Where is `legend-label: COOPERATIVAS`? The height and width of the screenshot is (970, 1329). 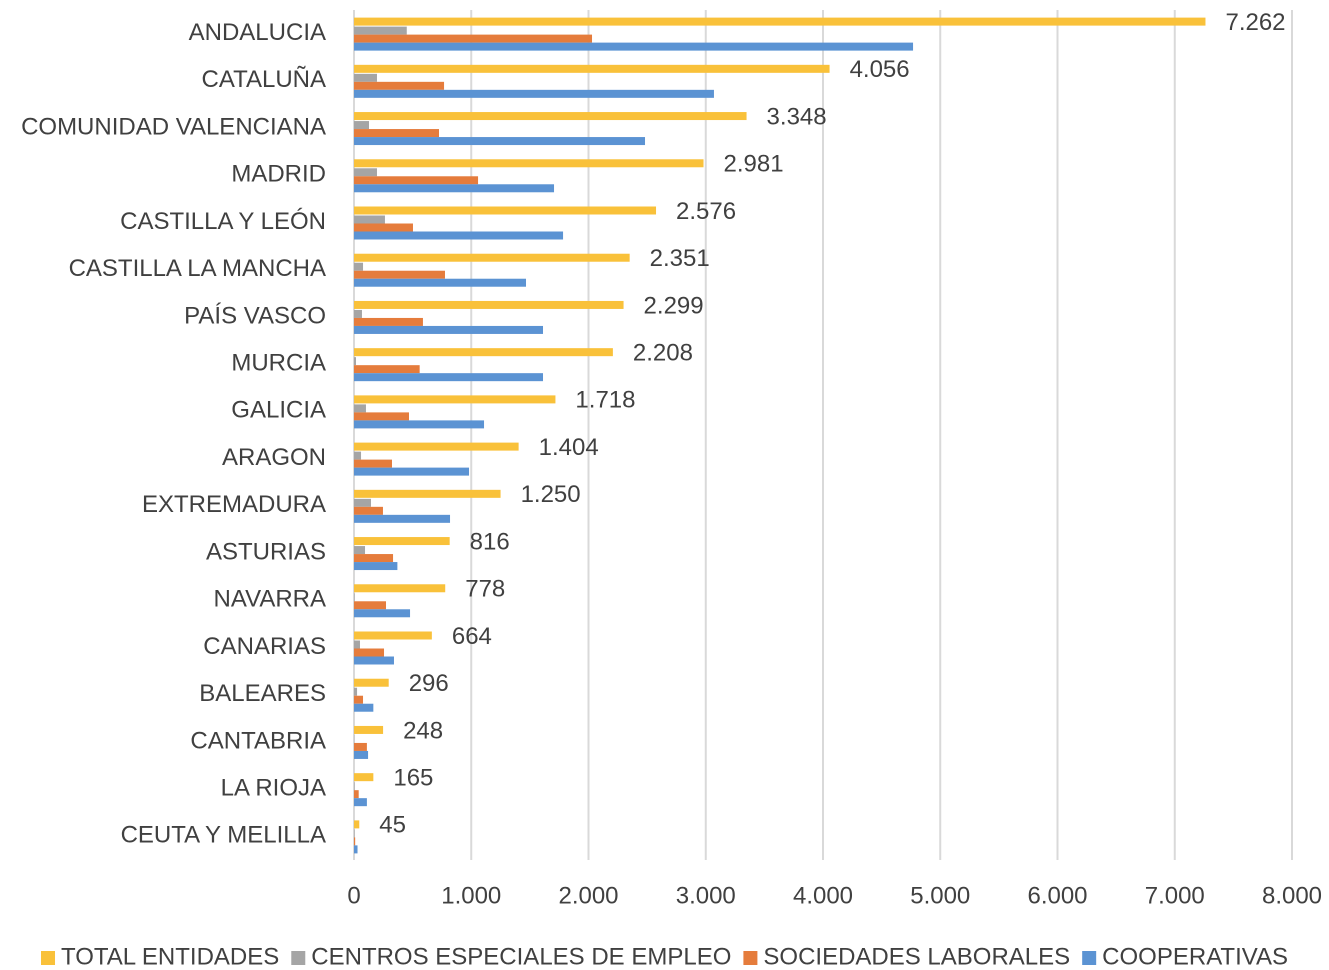
legend-label: COOPERATIVAS is located at coordinates (1195, 956).